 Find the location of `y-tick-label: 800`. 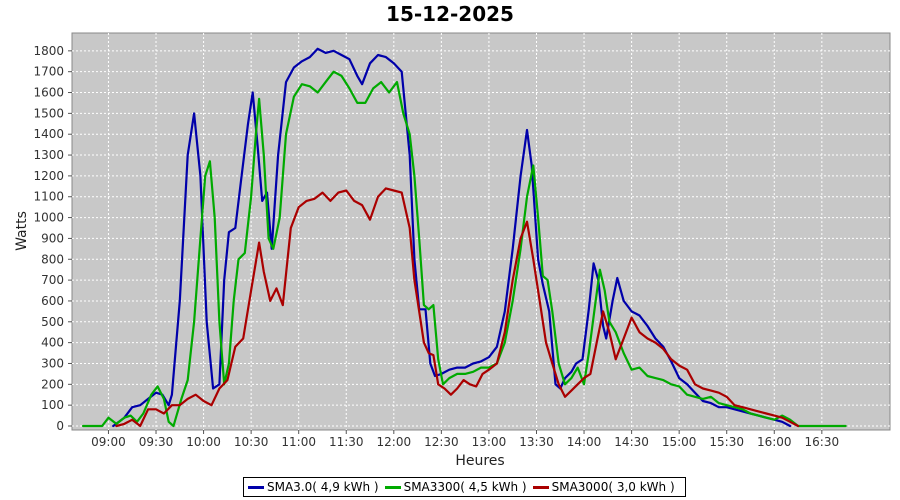

y-tick-label: 800 is located at coordinates (52, 259).